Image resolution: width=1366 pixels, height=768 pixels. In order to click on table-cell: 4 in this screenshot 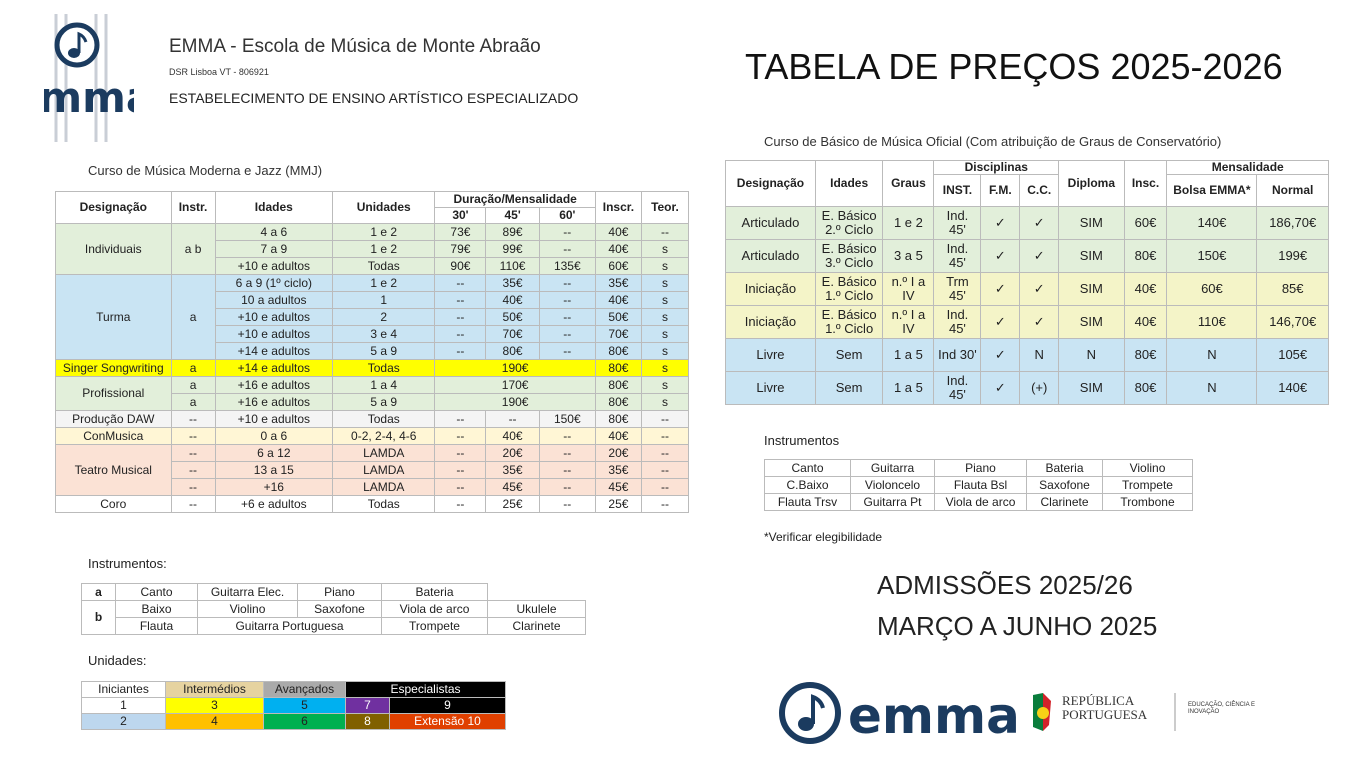, I will do `click(214, 721)`.